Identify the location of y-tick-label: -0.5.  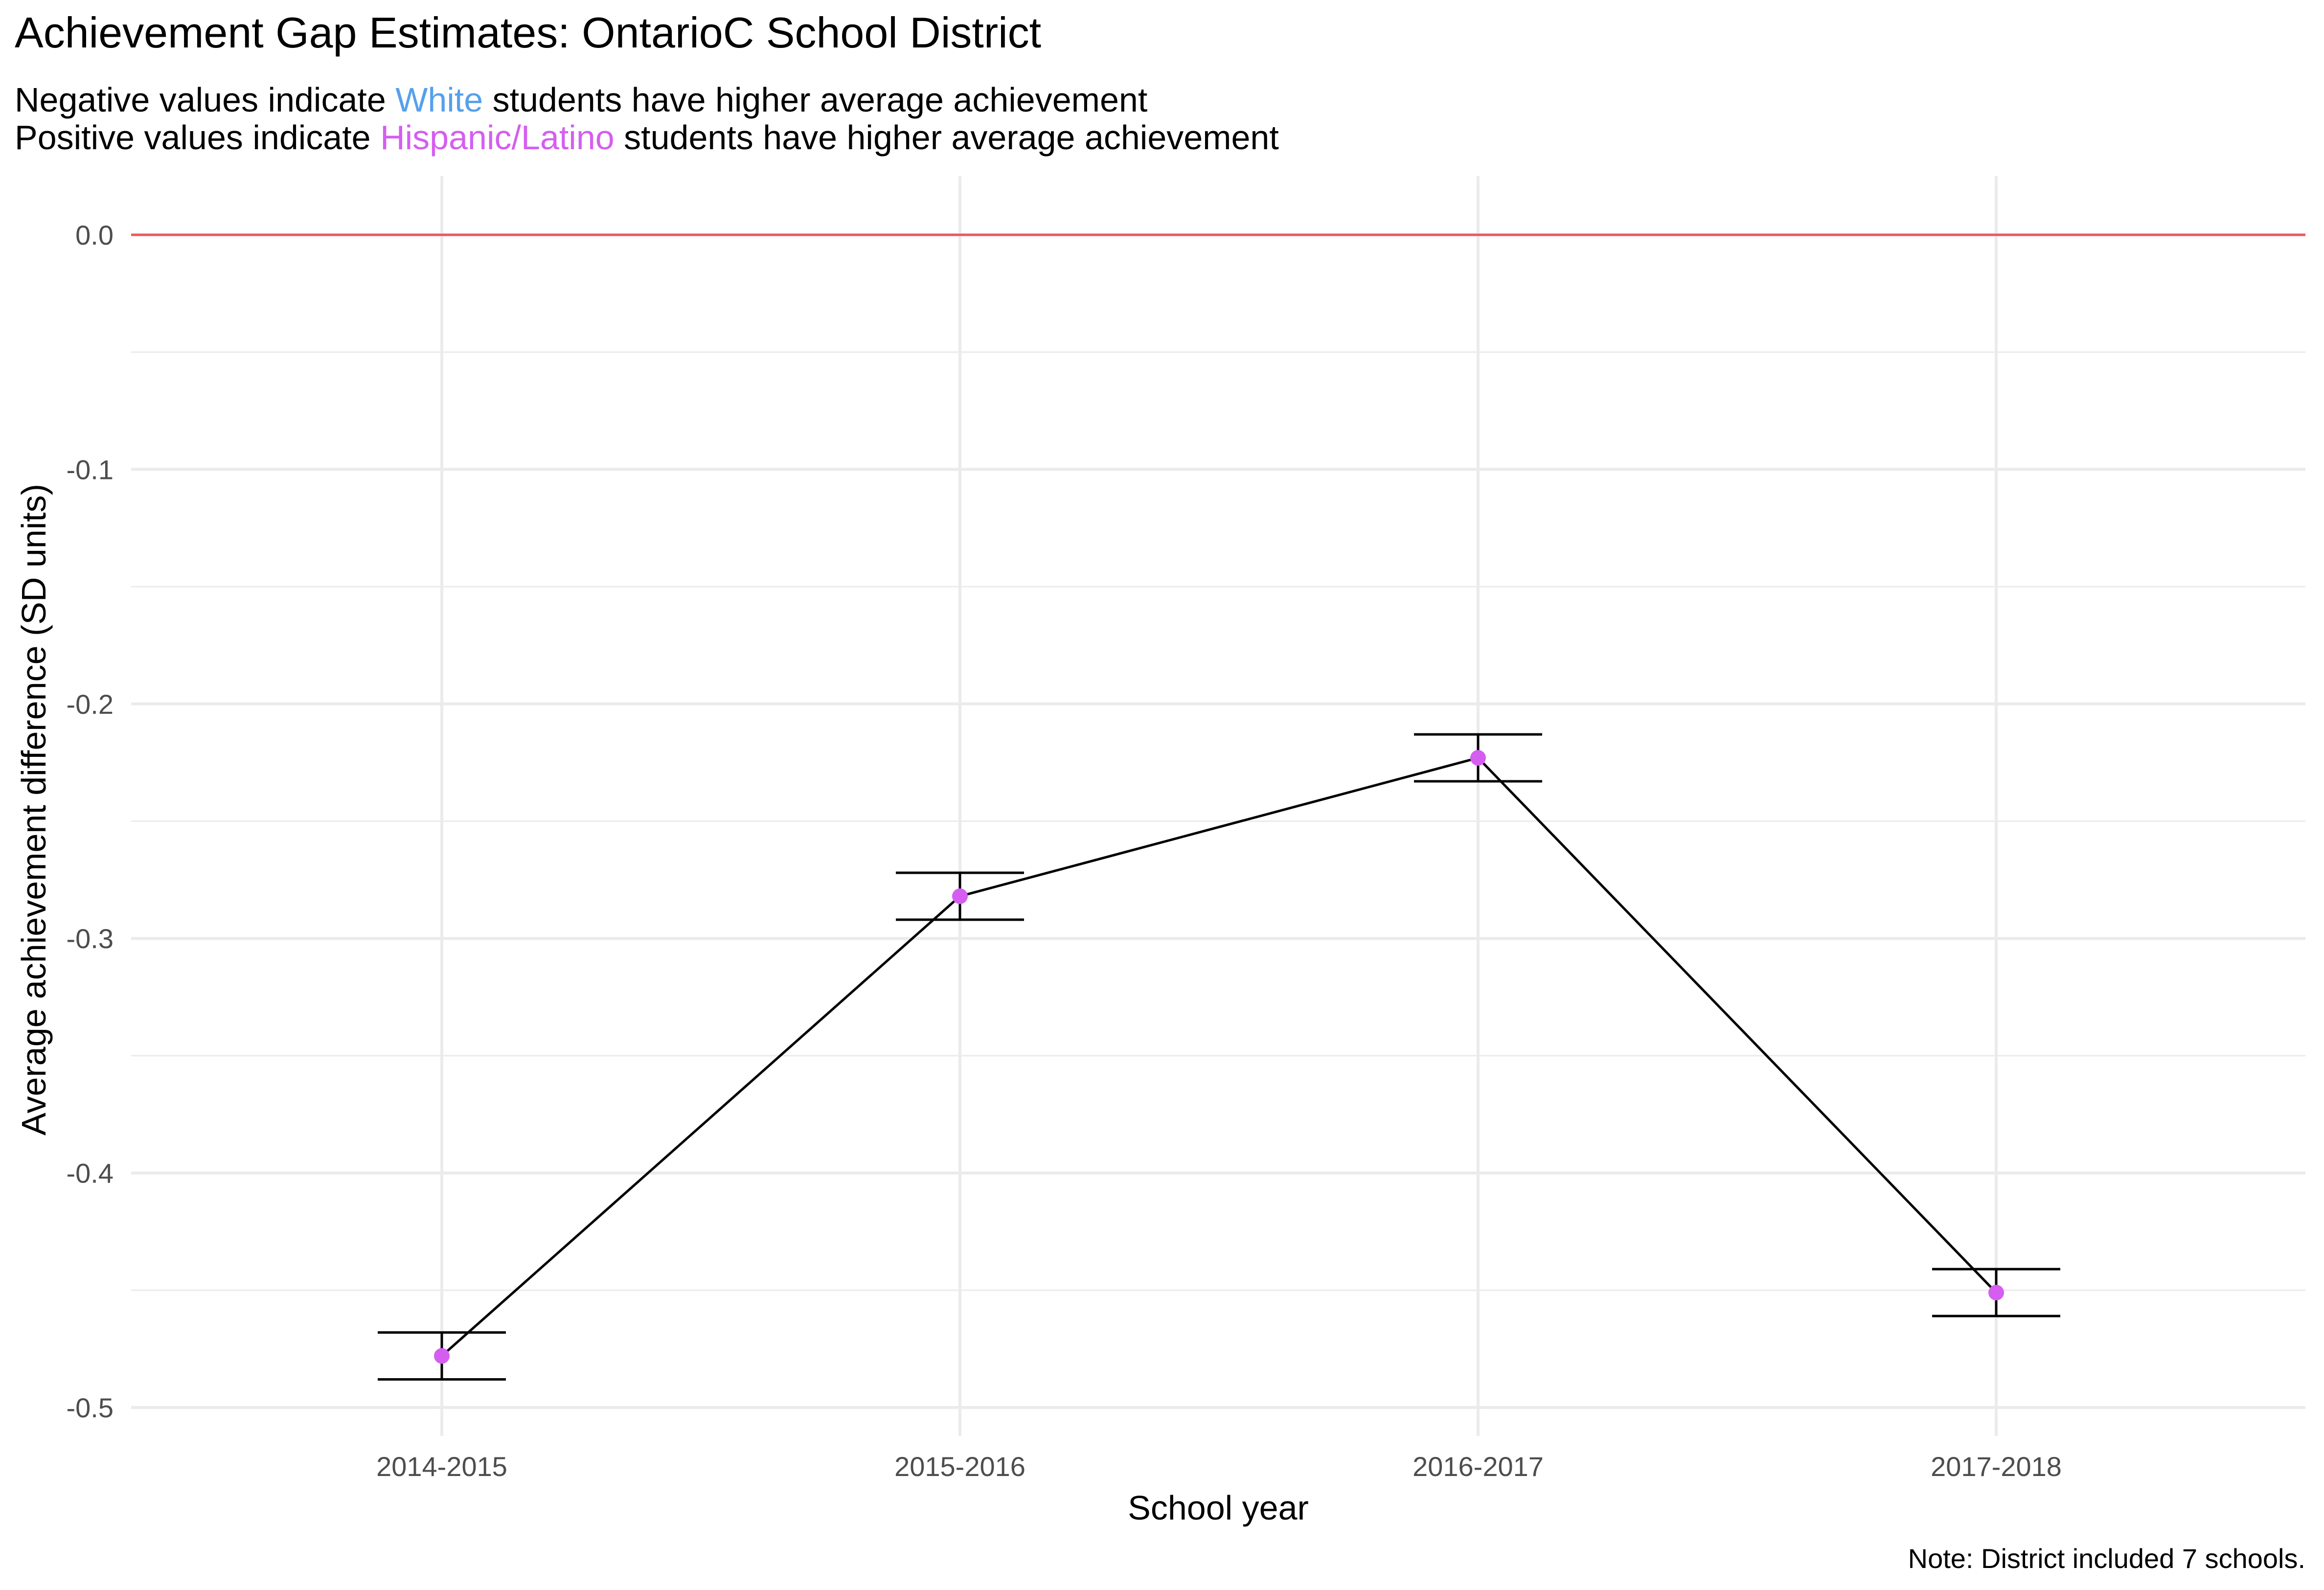
(91, 1407).